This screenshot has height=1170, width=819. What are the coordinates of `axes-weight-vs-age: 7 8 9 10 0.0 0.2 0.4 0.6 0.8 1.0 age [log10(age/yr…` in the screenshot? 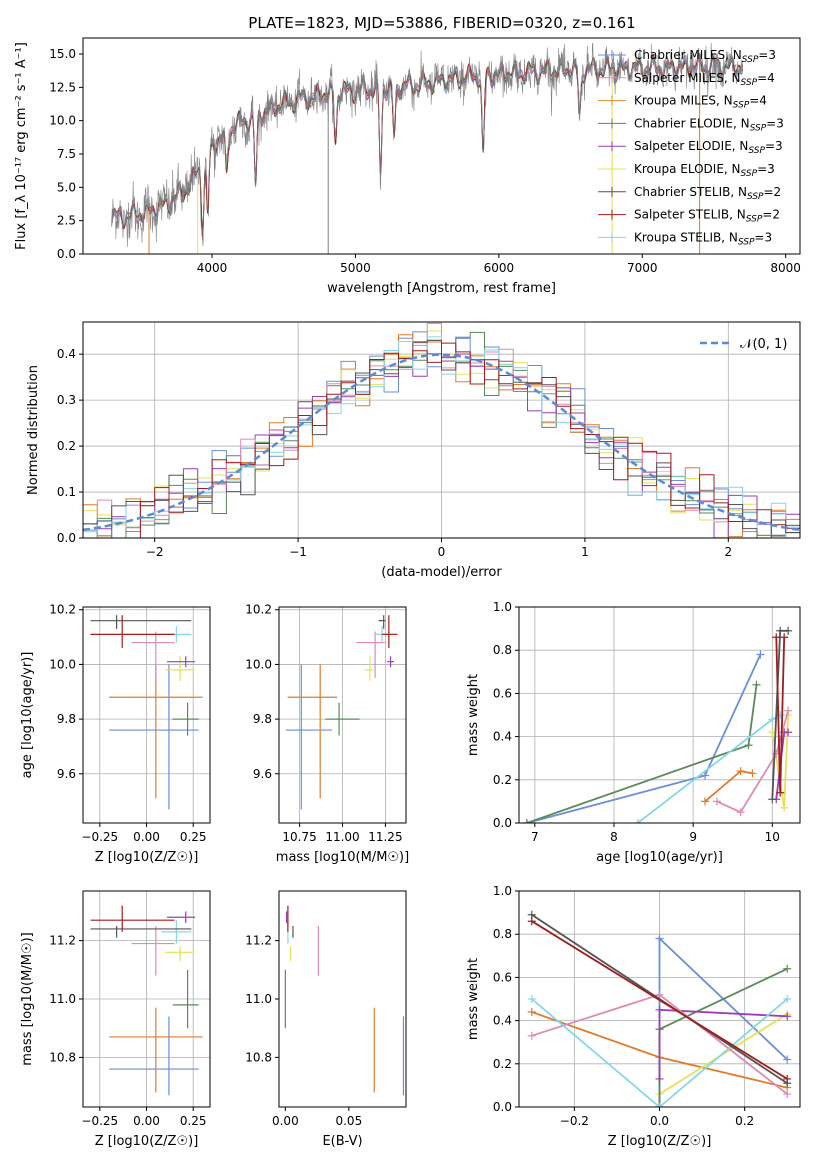 It's located at (633, 732).